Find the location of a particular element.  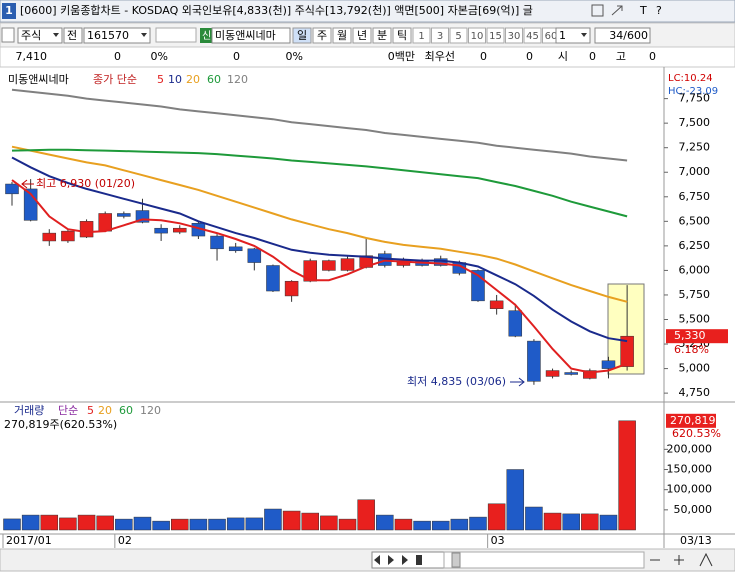

market: 주식 is located at coordinates (31, 35).